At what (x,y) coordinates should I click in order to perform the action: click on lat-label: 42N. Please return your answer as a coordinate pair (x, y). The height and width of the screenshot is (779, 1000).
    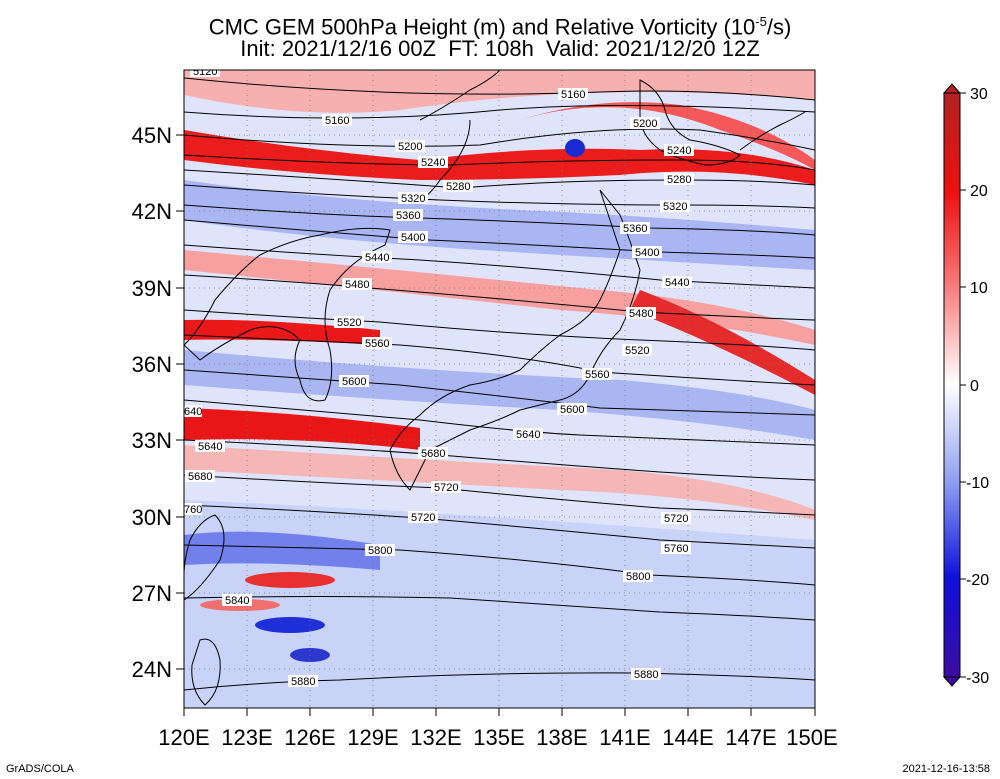
    Looking at the image, I should click on (152, 211).